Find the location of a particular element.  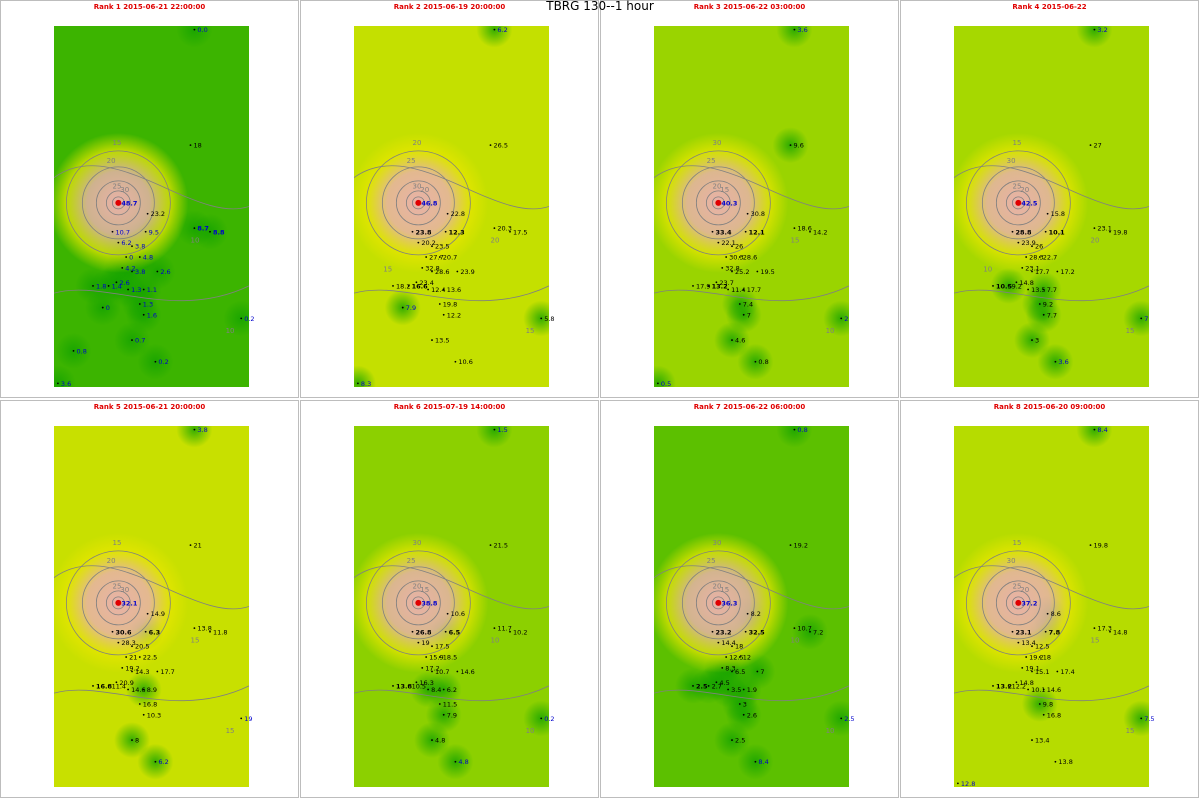

station-value-label: 8.7 is located at coordinates (203, 229).